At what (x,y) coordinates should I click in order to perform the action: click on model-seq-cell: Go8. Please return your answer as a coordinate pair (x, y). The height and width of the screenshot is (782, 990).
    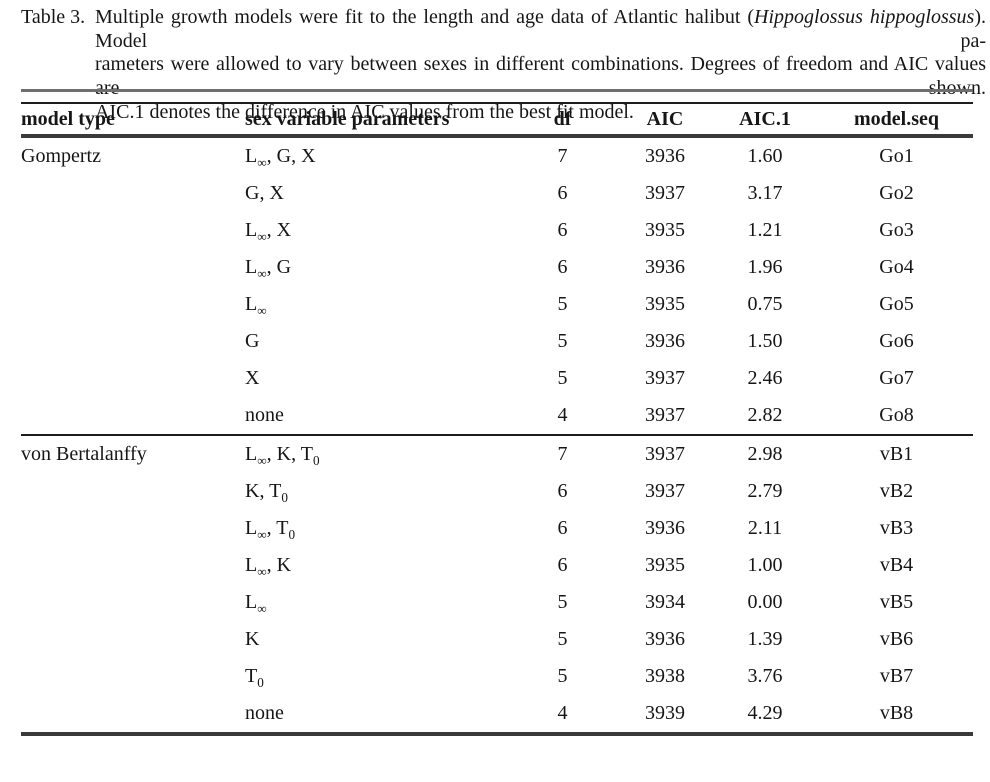
    Looking at the image, I should click on (896, 415).